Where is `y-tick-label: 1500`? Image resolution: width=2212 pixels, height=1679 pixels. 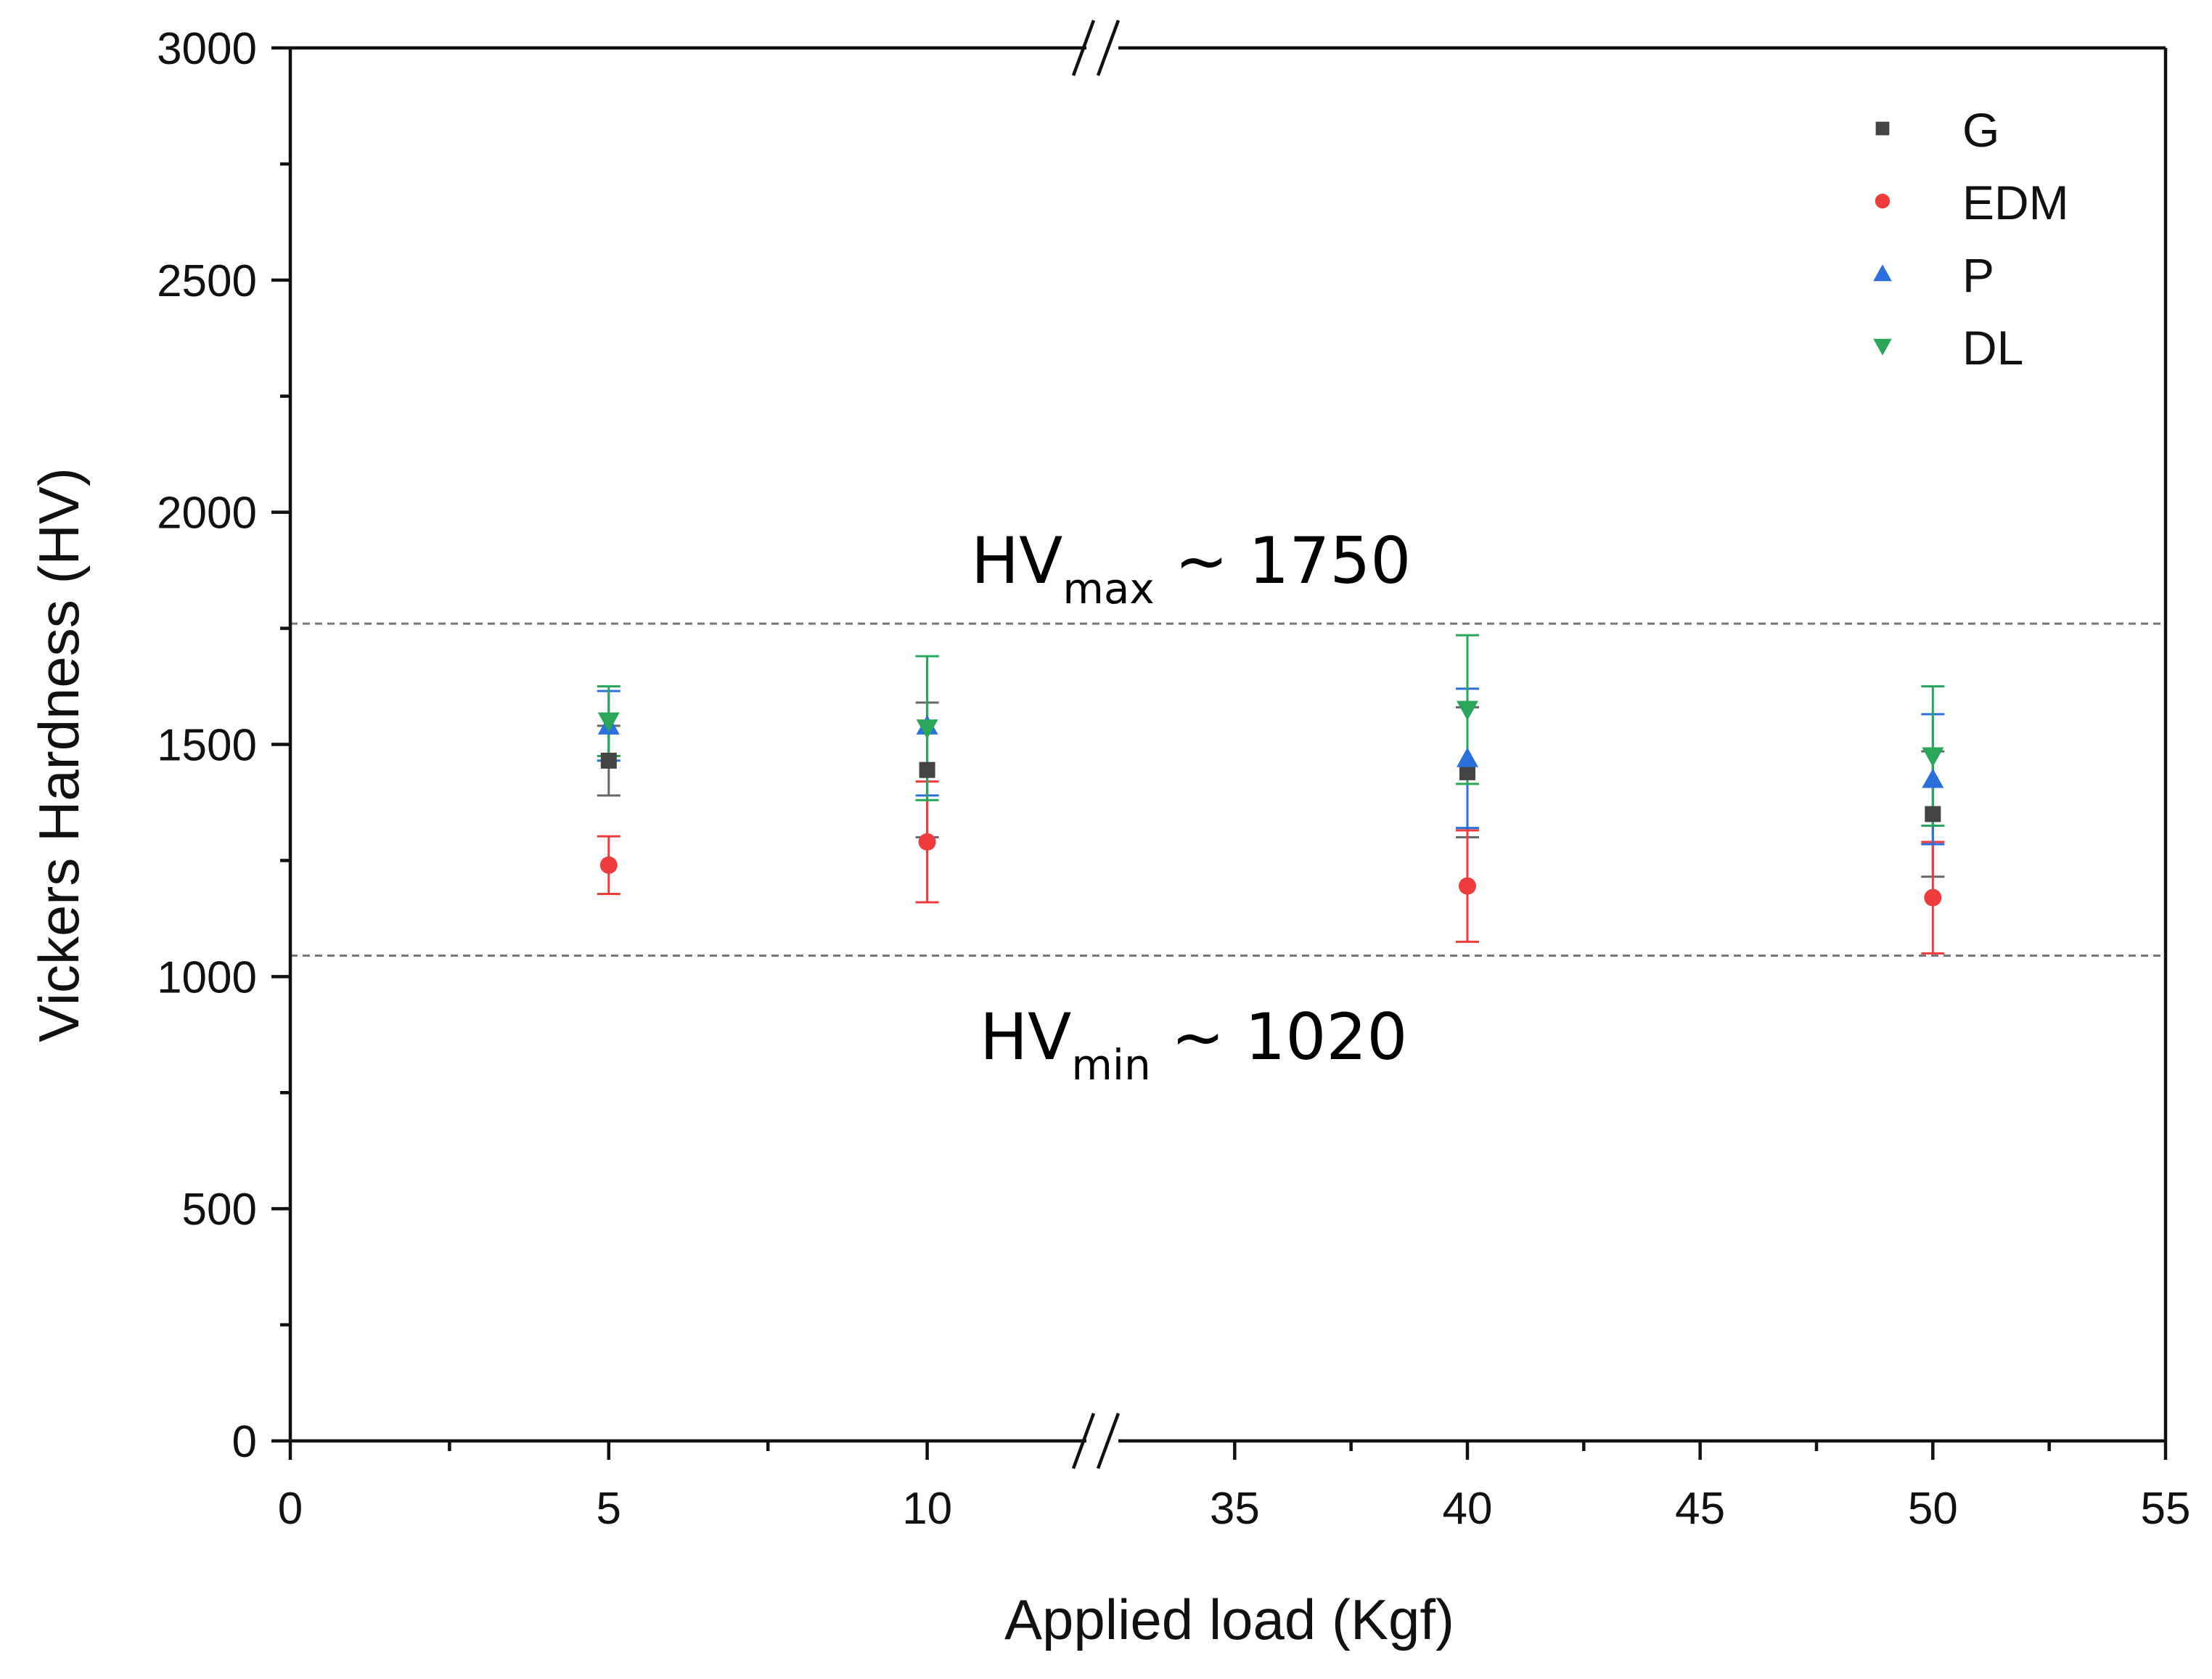
y-tick-label: 1500 is located at coordinates (207, 746).